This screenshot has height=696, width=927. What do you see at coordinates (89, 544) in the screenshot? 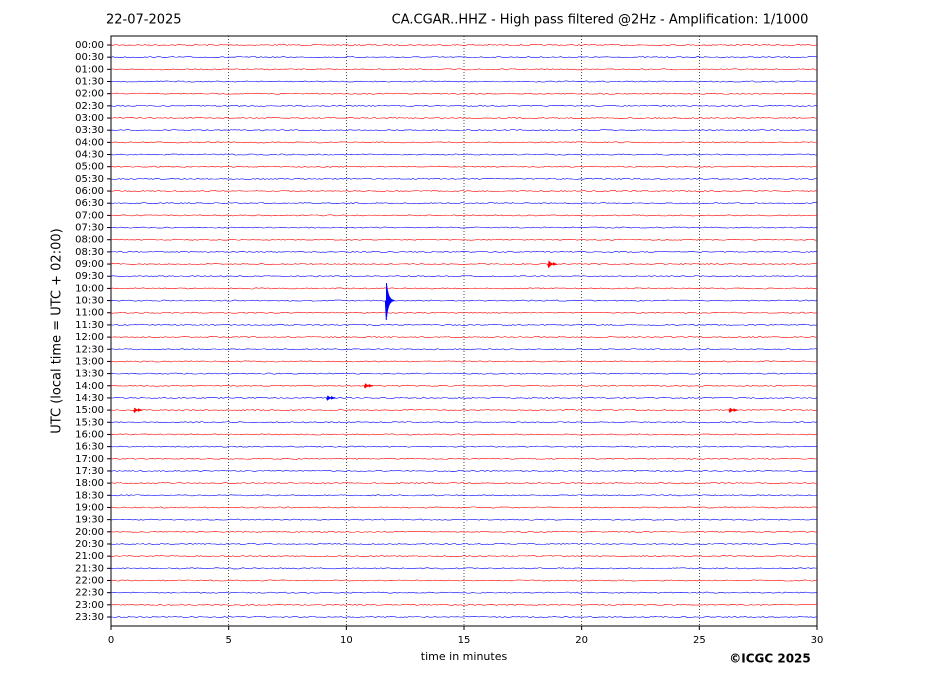
I see `y-tick-label: 20:30` at bounding box center [89, 544].